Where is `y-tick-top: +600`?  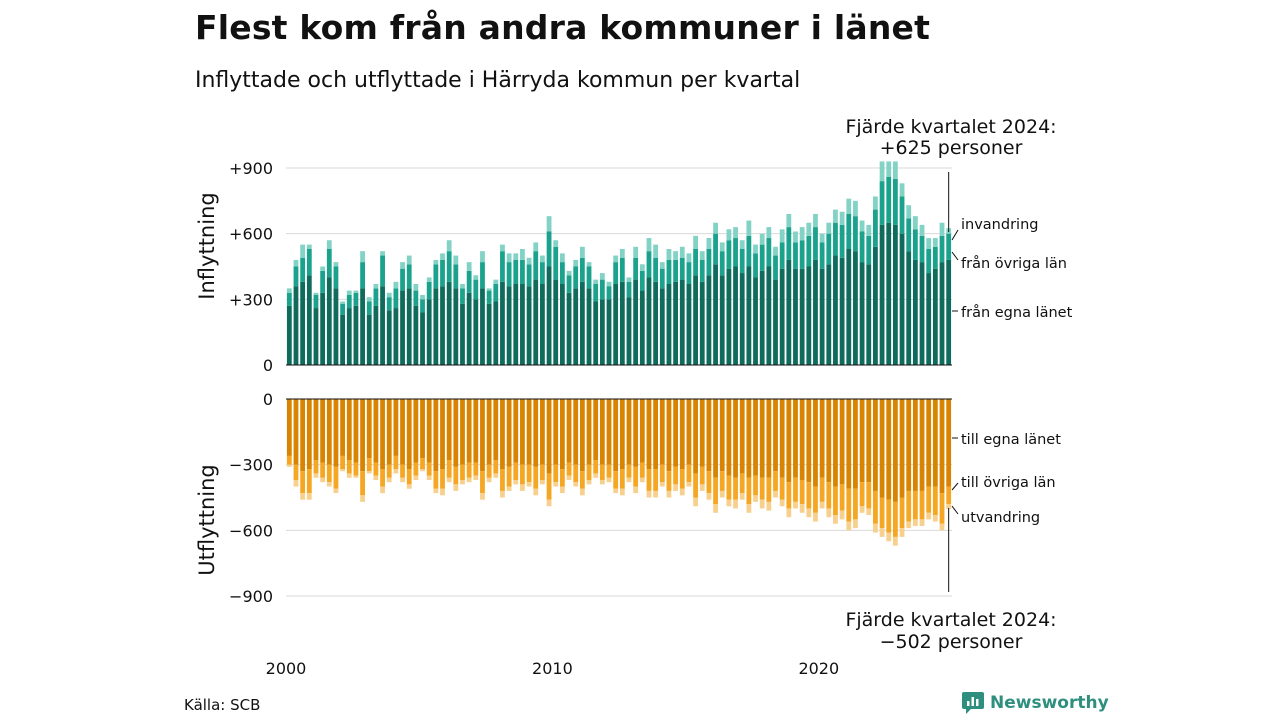
y-tick-top: +600 is located at coordinates (251, 234).